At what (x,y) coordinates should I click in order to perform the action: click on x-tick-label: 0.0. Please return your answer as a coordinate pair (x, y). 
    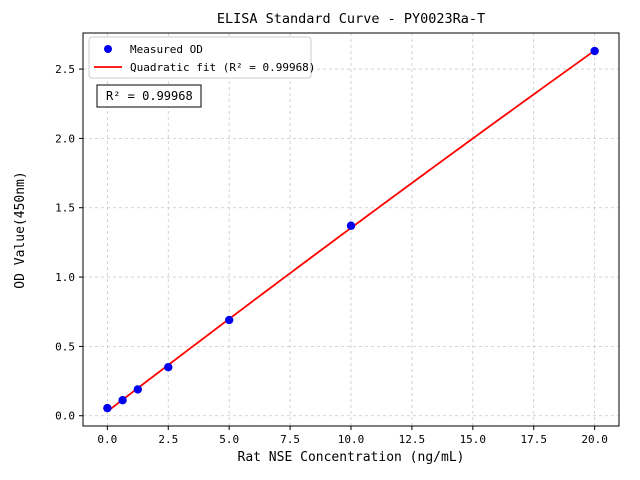
    Looking at the image, I should click on (107, 439).